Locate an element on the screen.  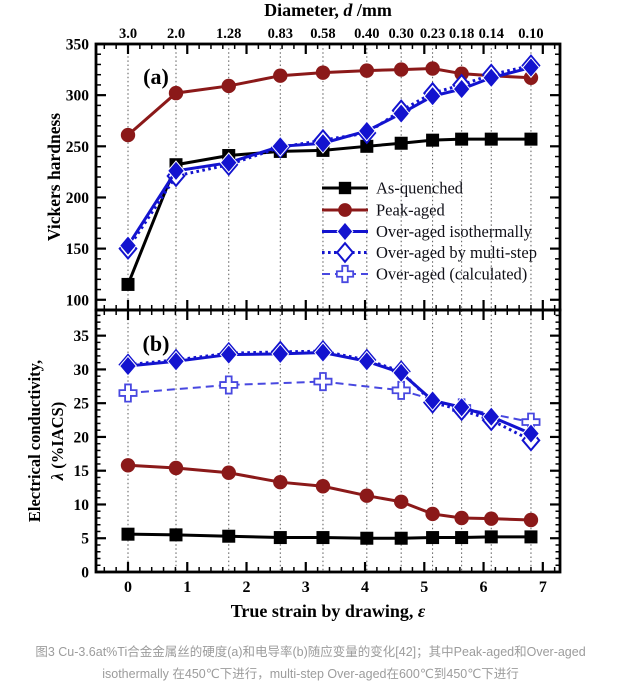
series-over-aged-calculated- is located at coordinates (329, 402).